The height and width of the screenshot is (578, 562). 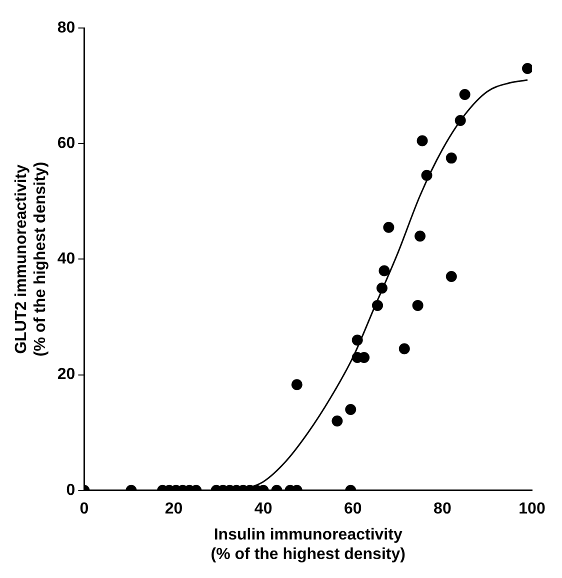 What do you see at coordinates (532, 509) in the screenshot?
I see `x-tick-label: 100` at bounding box center [532, 509].